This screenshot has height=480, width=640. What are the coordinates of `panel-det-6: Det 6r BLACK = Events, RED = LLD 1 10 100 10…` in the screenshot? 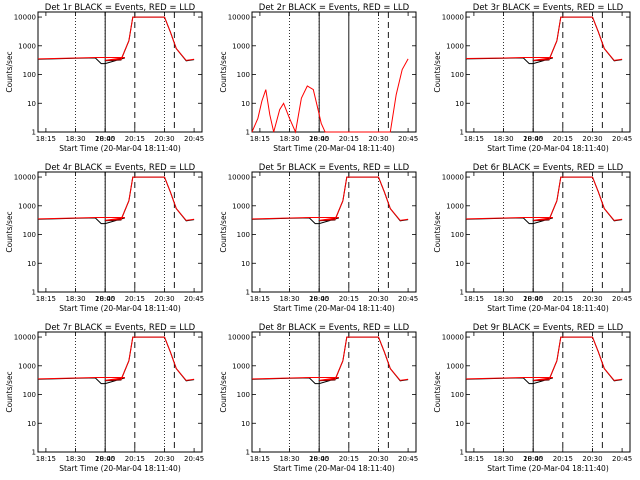 It's located at (532, 238).